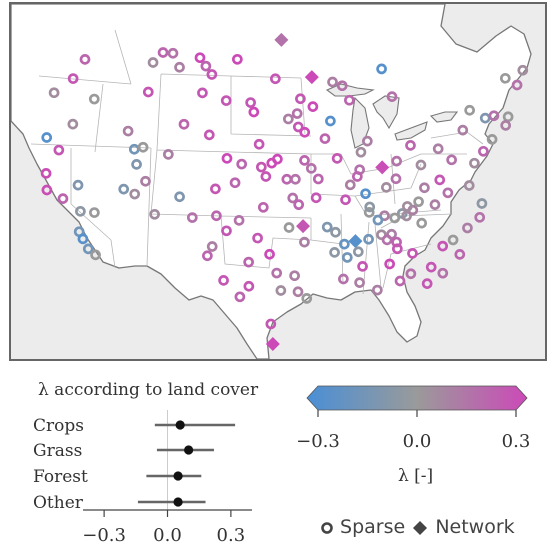 The width and height of the screenshot is (559, 552). I want to click on colorbar-tick-label: 0.3, so click(516, 441).